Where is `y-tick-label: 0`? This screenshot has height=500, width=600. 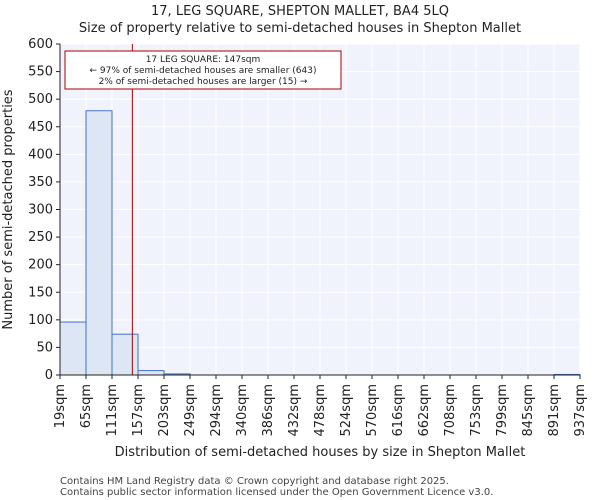 y-tick-label: 0 is located at coordinates (49, 375).